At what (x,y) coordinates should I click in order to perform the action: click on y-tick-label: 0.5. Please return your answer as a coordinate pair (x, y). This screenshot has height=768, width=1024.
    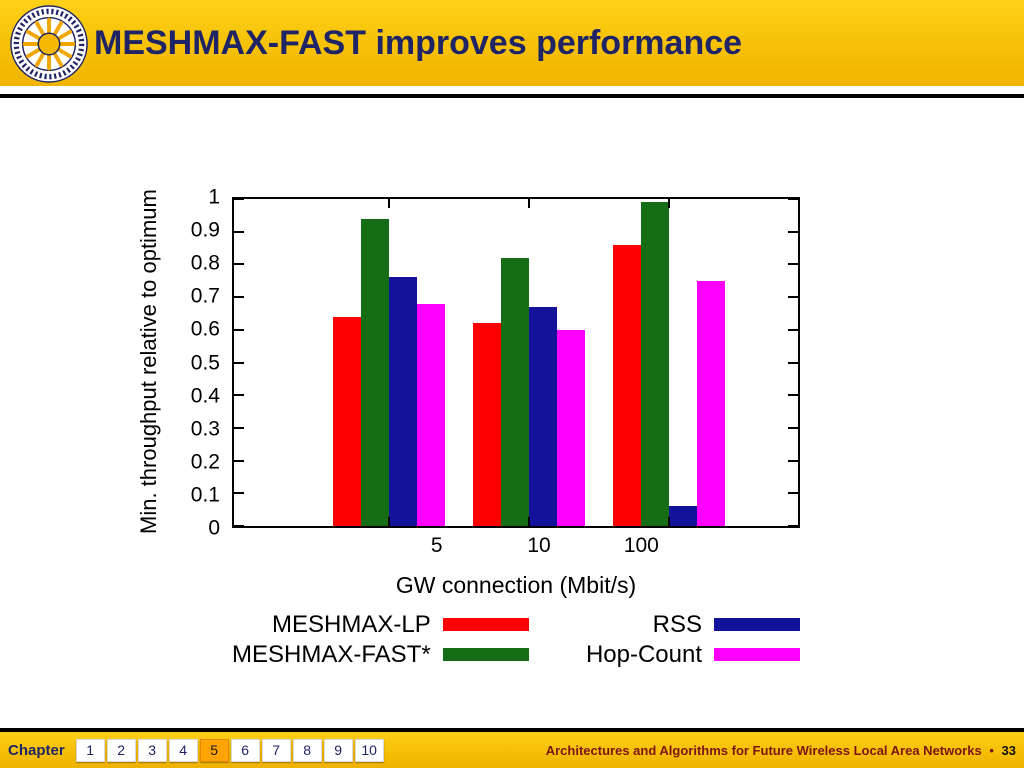
    Looking at the image, I should click on (205, 362).